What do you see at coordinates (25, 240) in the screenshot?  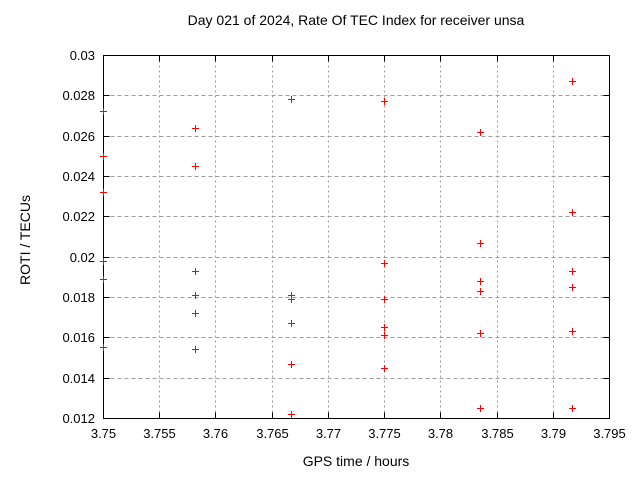 I see `y-axis-title: ROTI / TECUs` at bounding box center [25, 240].